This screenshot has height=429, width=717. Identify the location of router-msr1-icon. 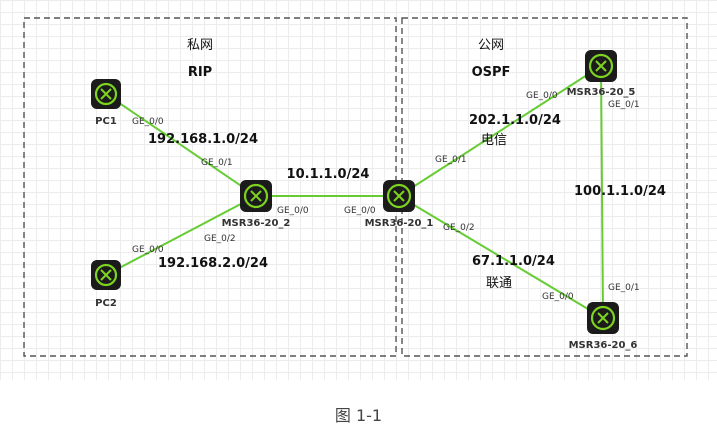
(399, 196).